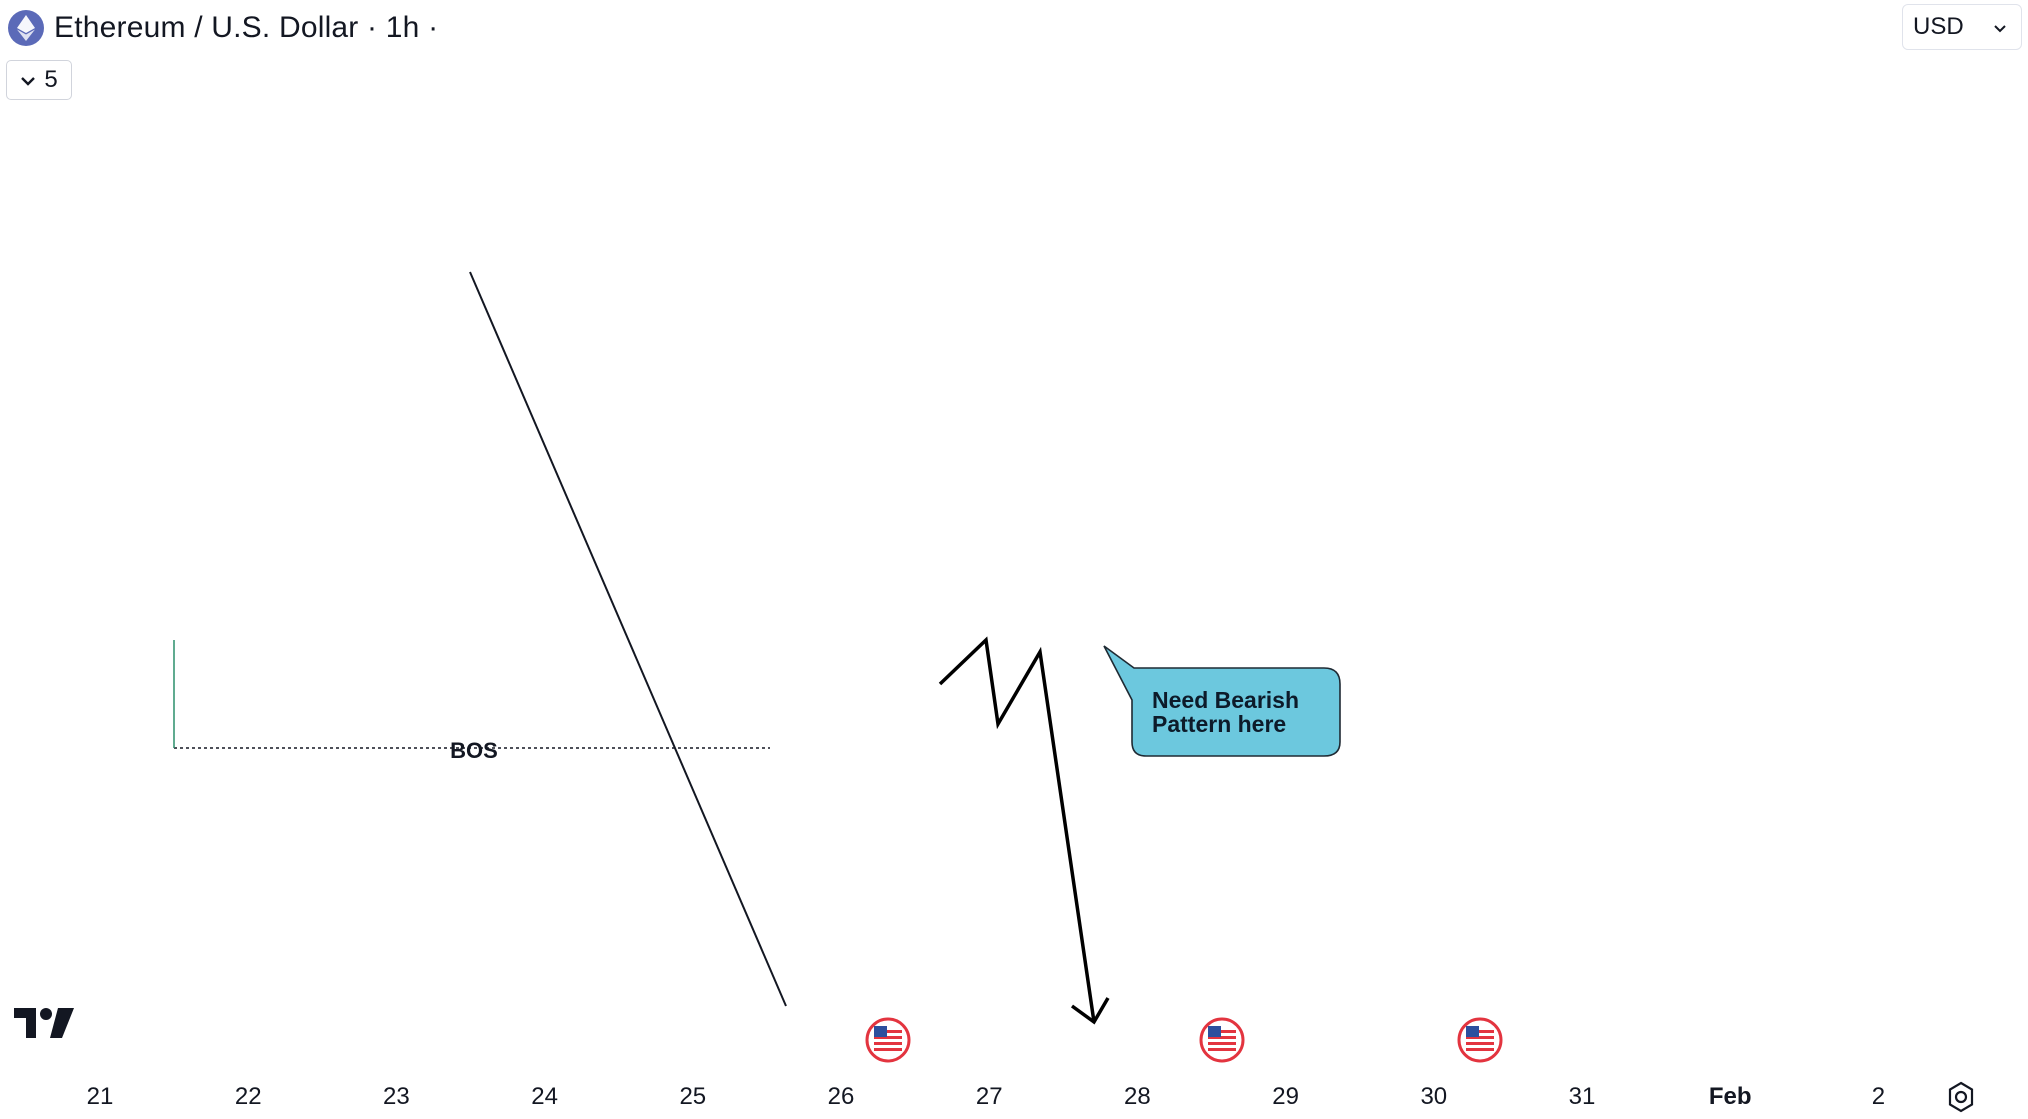  Describe the element at coordinates (692, 1096) in the screenshot. I see `x-tick-label: 25` at that location.